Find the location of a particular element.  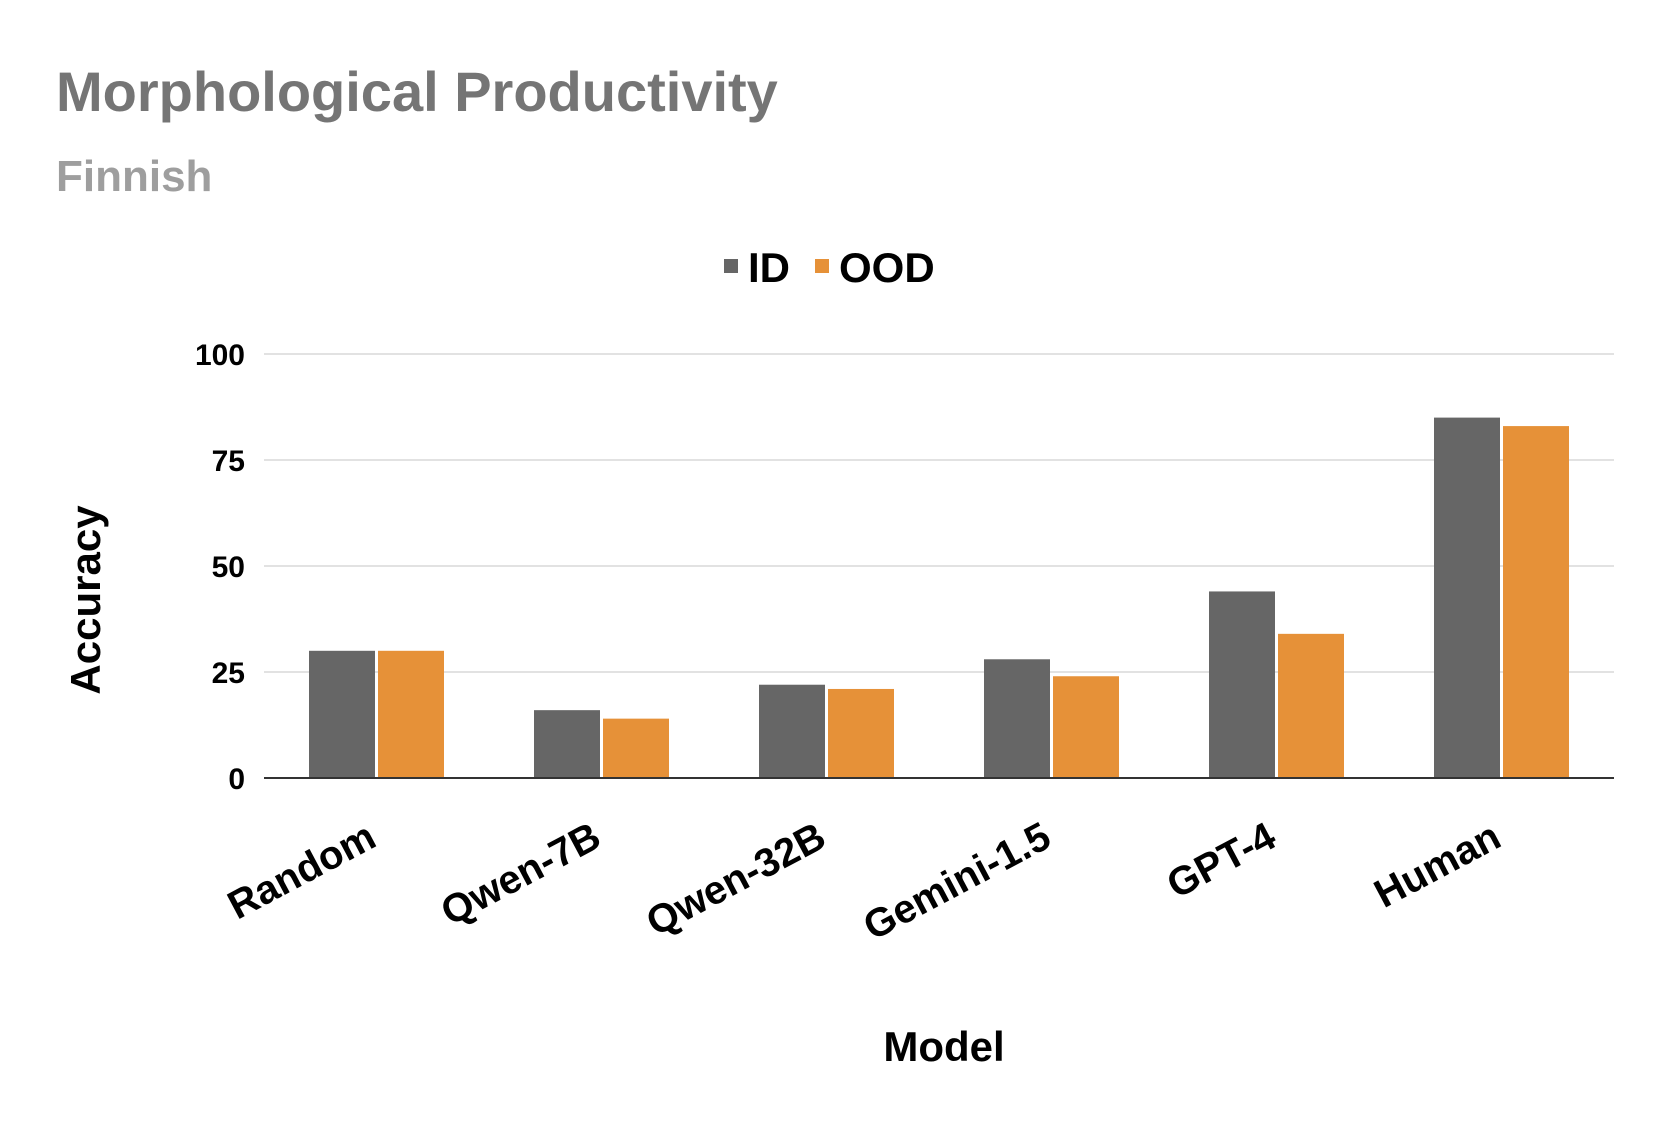

y-axis-ticks: 0 25 50 75 100 is located at coordinates (220, 567).